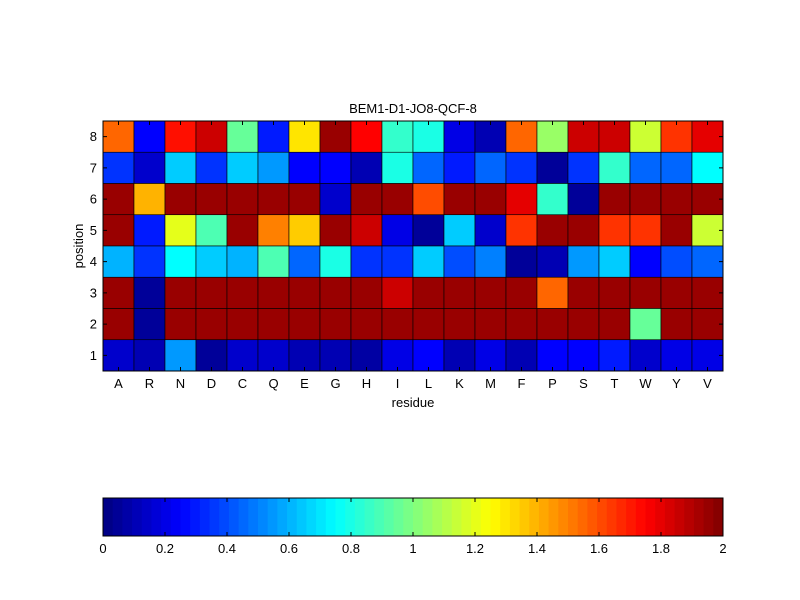 This screenshot has height=600, width=800. Describe the element at coordinates (645, 261) in the screenshot. I see `heatmap-cell-4-W` at that location.